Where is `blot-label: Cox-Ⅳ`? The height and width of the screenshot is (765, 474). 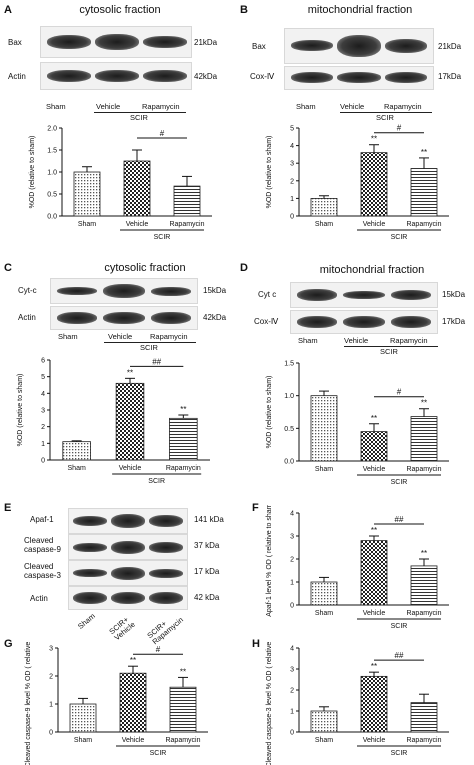 blot-label: Cox-Ⅳ is located at coordinates (266, 321).